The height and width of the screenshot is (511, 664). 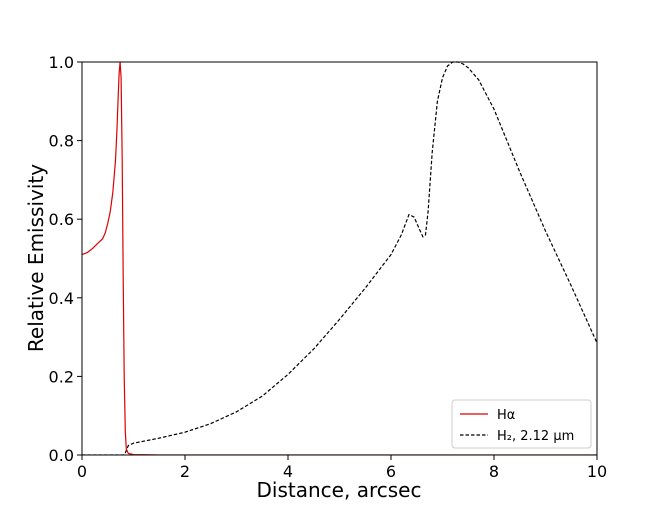 What do you see at coordinates (288, 471) in the screenshot?
I see `x-tick-label: 4` at bounding box center [288, 471].